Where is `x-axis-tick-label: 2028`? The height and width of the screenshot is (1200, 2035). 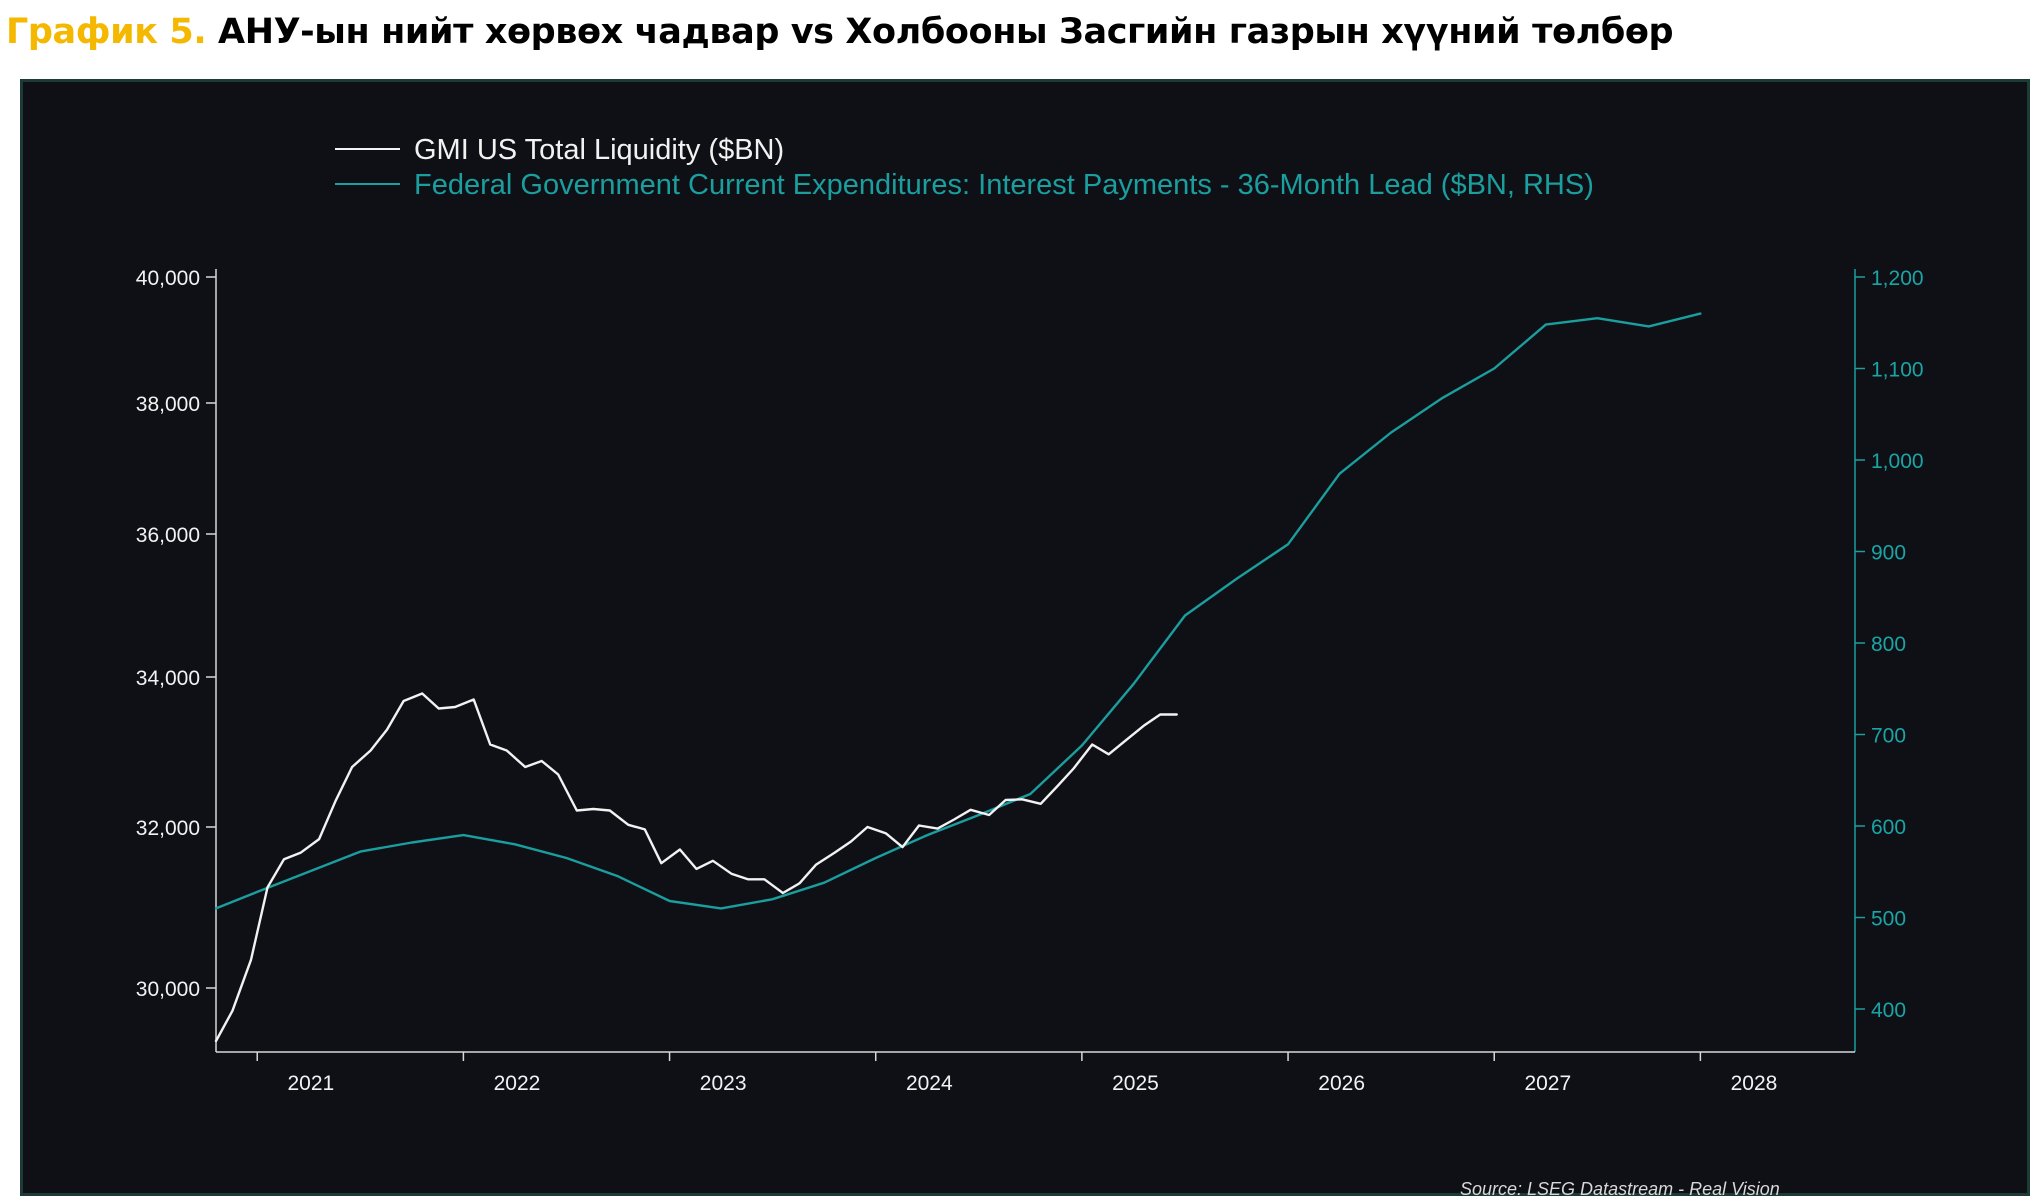 x-axis-tick-label: 2028 is located at coordinates (1754, 1083).